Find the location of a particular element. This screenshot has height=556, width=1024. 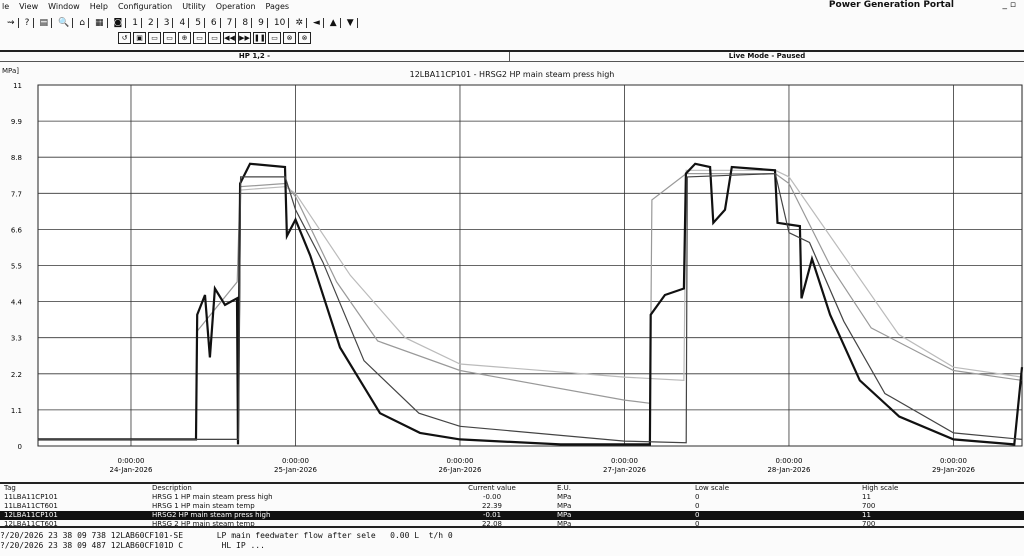

x-tick-date: 25-Jan-2026 is located at coordinates (296, 470).